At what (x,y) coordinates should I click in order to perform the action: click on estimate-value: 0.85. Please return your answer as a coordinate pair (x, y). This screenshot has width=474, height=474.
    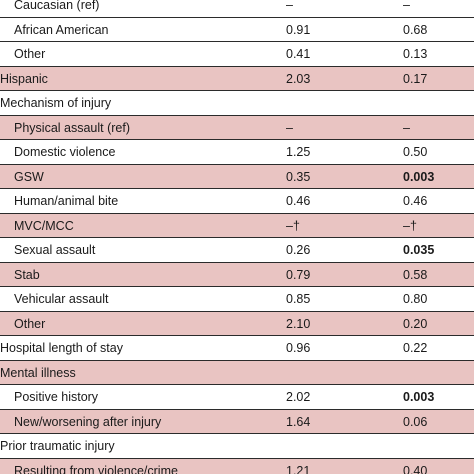
    Looking at the image, I should click on (298, 299).